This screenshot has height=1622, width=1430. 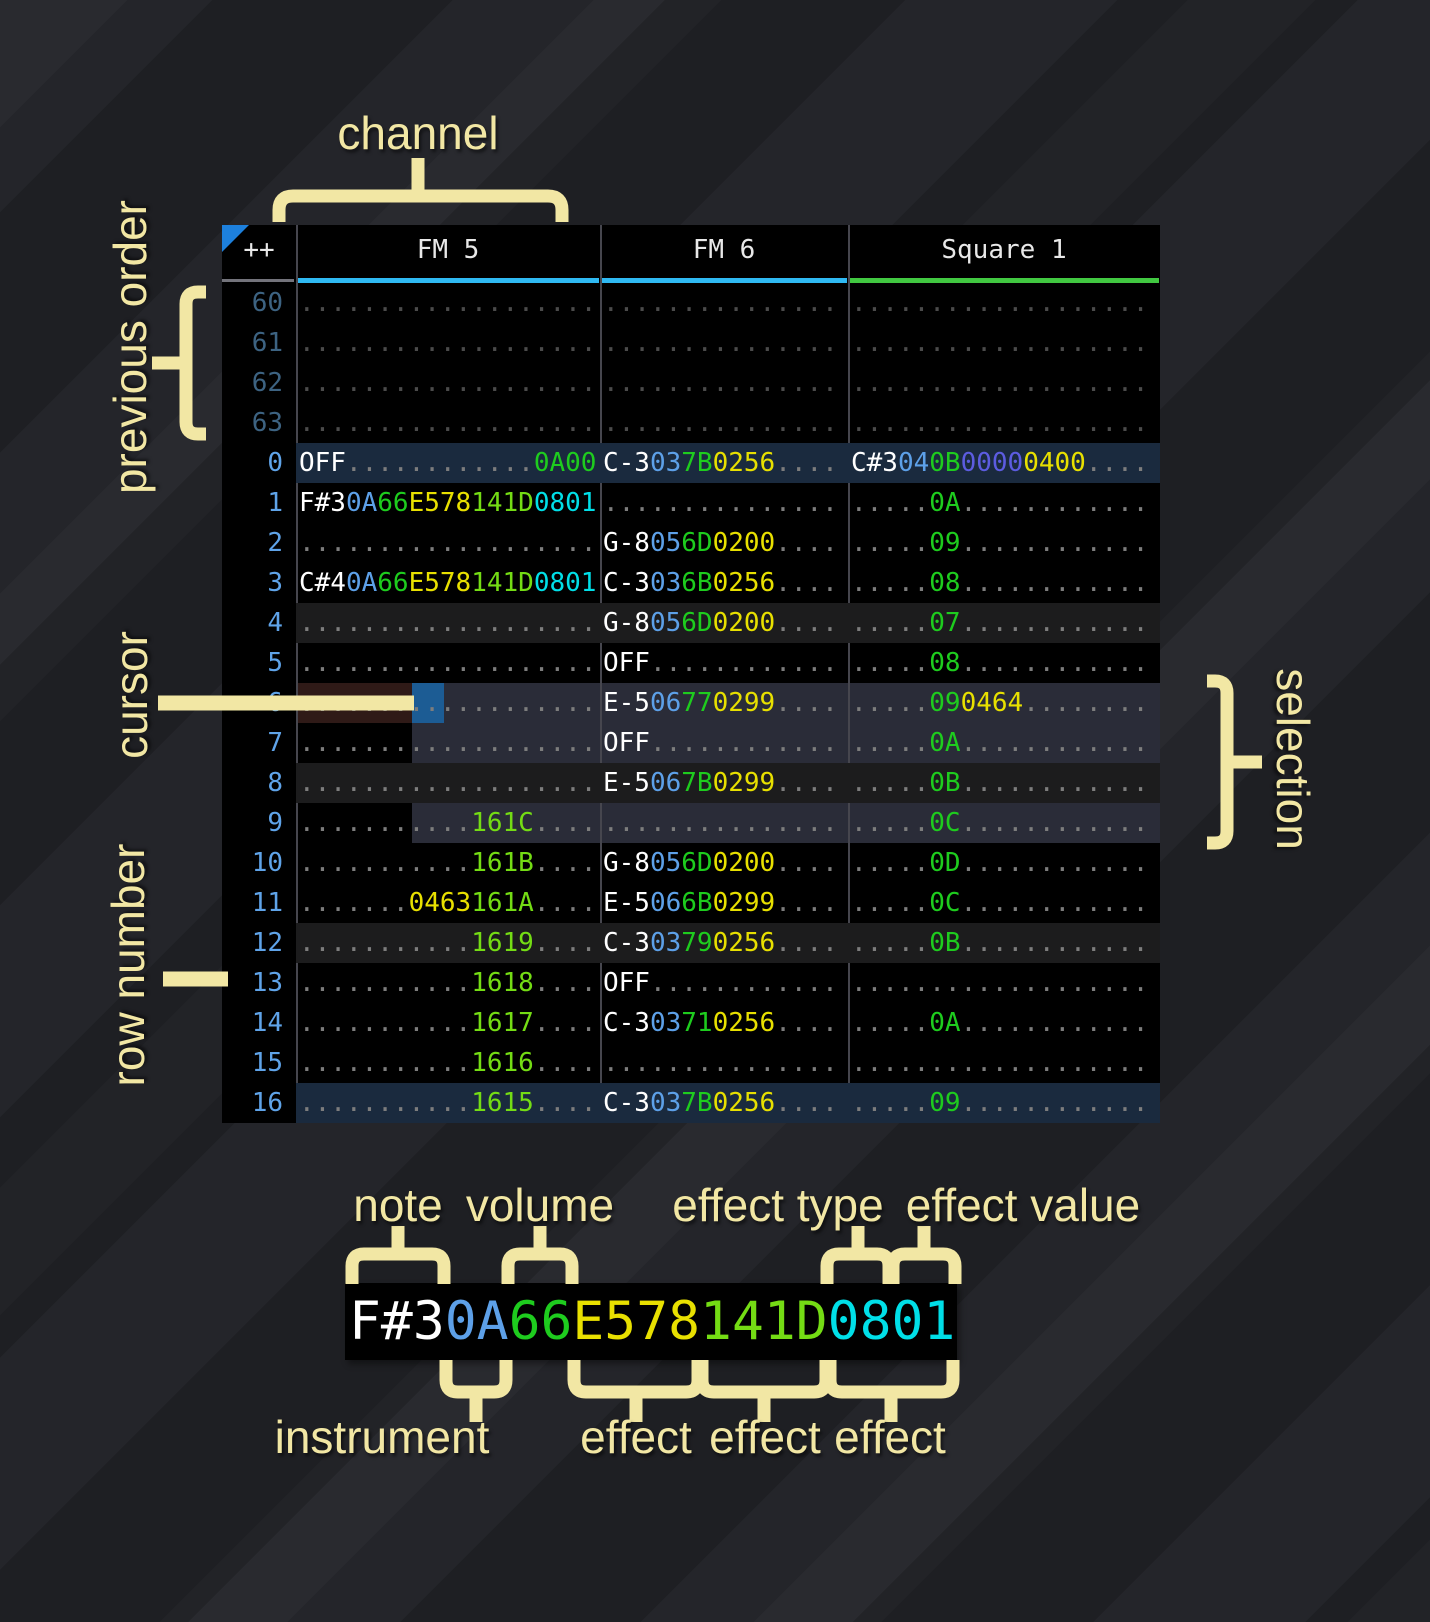 I want to click on row-number: 2, so click(x=275, y=543).